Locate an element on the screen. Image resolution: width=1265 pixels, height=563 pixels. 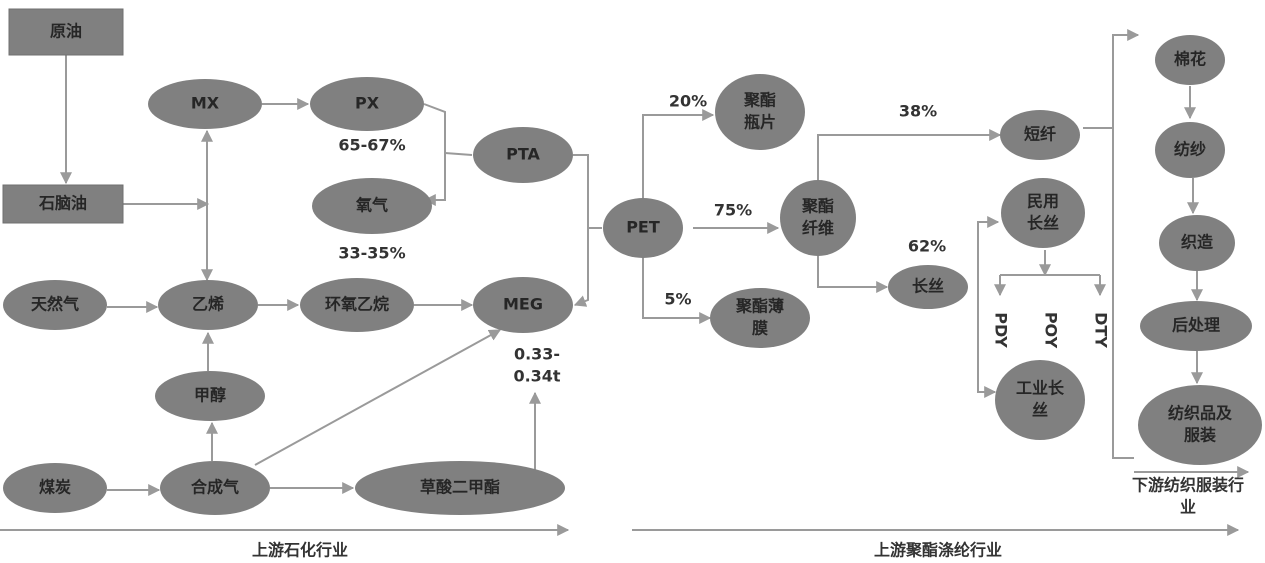
node-label: PTA is located at coordinates (523, 154).